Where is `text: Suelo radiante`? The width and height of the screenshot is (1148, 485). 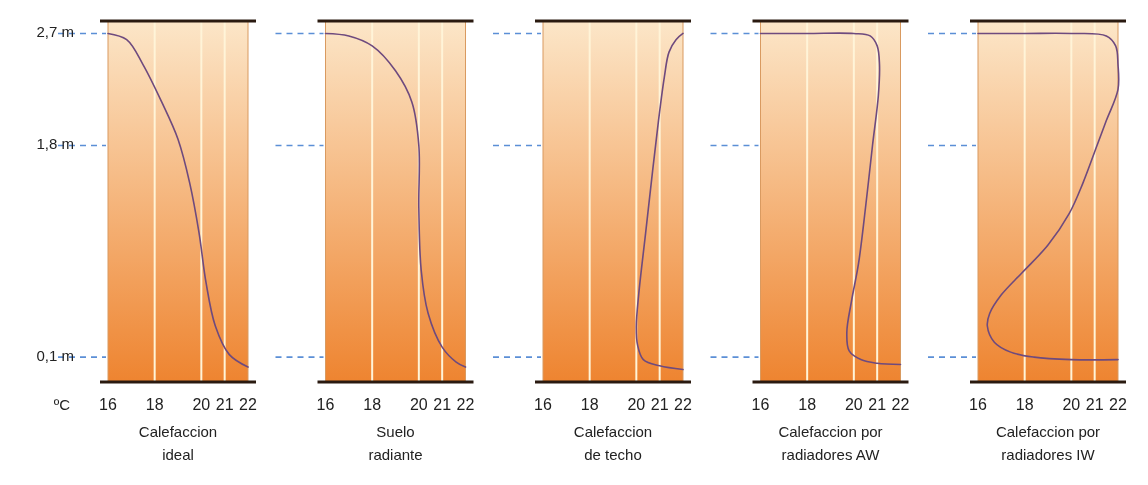 text: Suelo radiante is located at coordinates (395, 443).